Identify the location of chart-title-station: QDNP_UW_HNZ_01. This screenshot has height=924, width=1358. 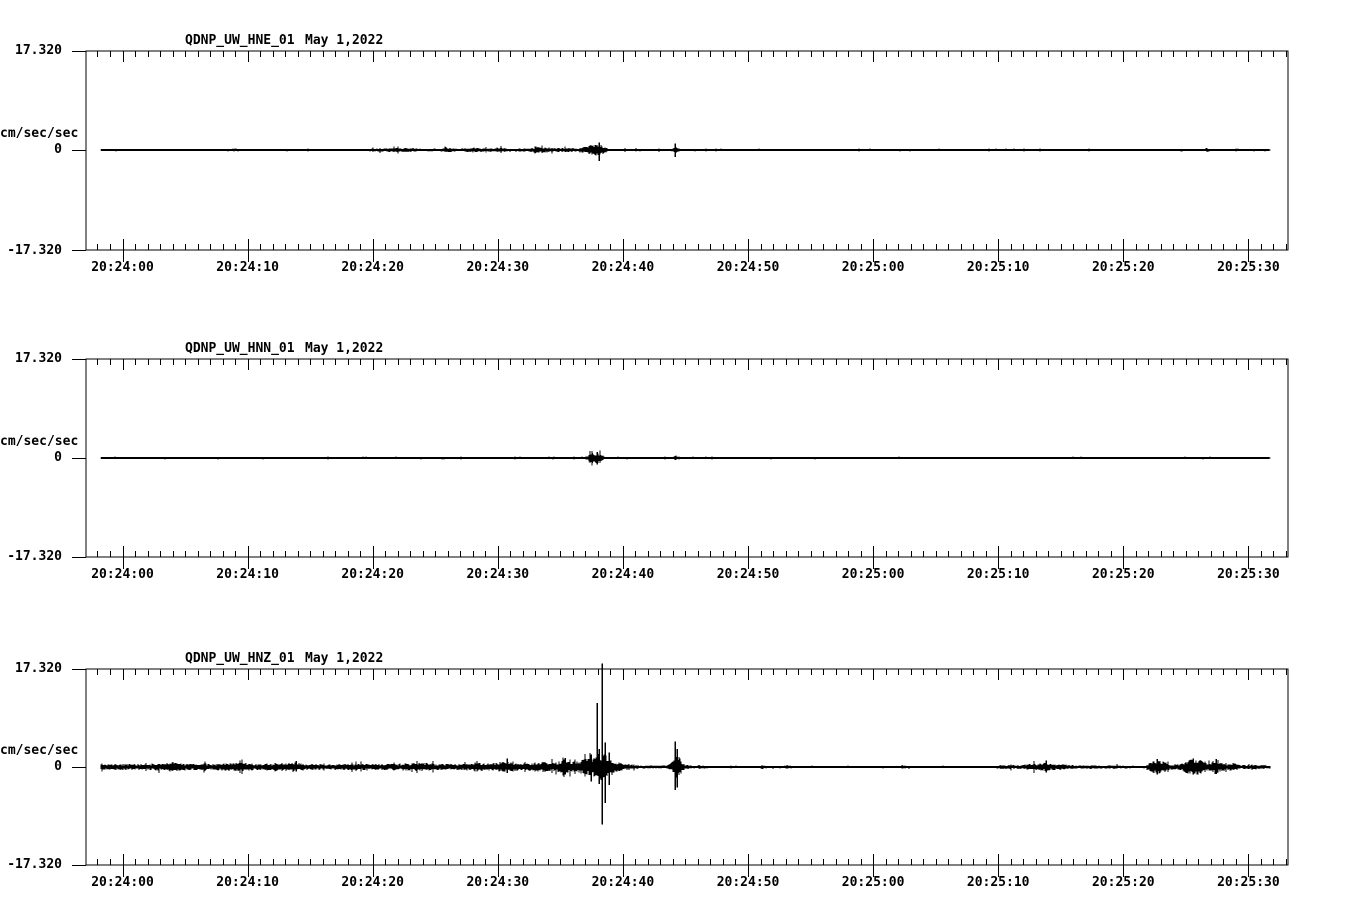
(240, 658).